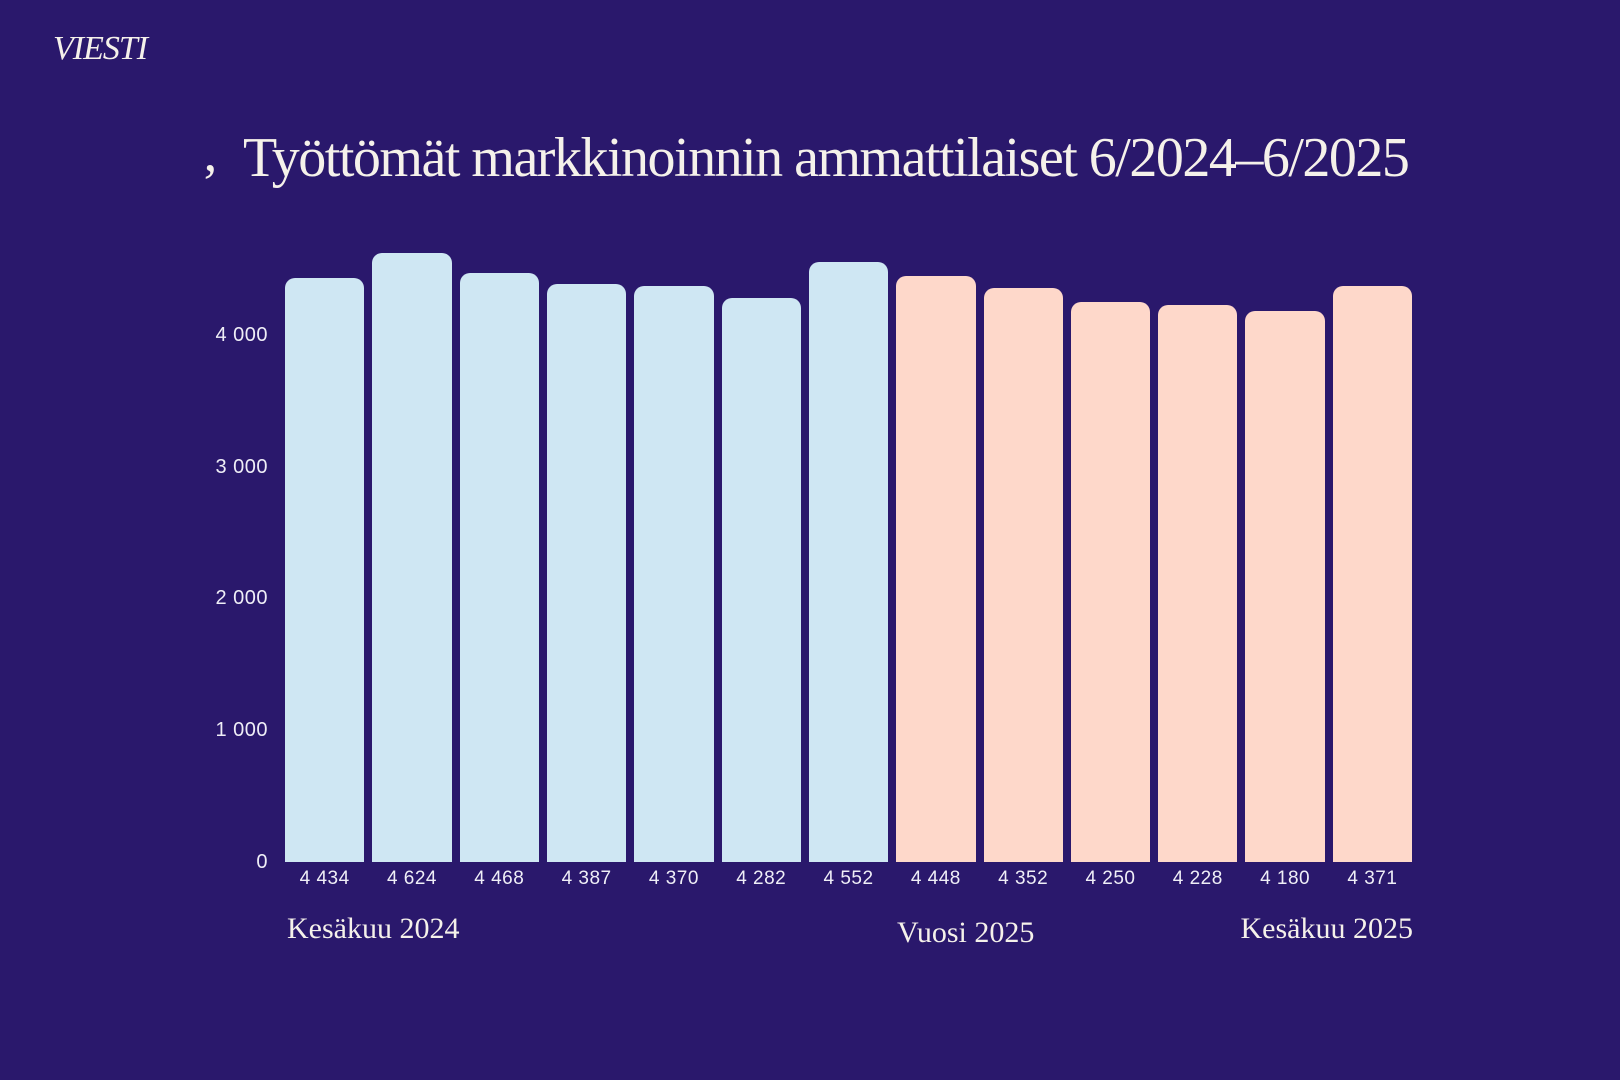  I want to click on bar-value-label: 4 552, so click(848, 878).